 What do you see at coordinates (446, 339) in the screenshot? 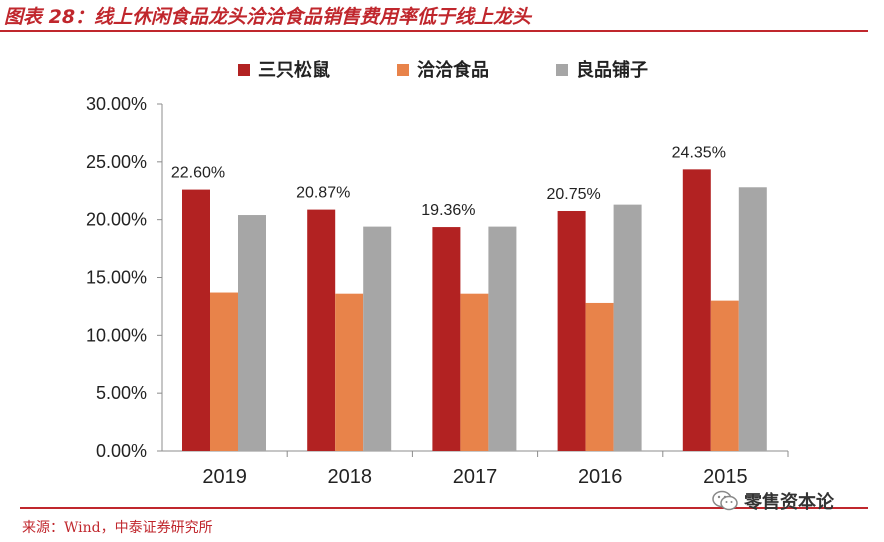
I see `bar-0-2017` at bounding box center [446, 339].